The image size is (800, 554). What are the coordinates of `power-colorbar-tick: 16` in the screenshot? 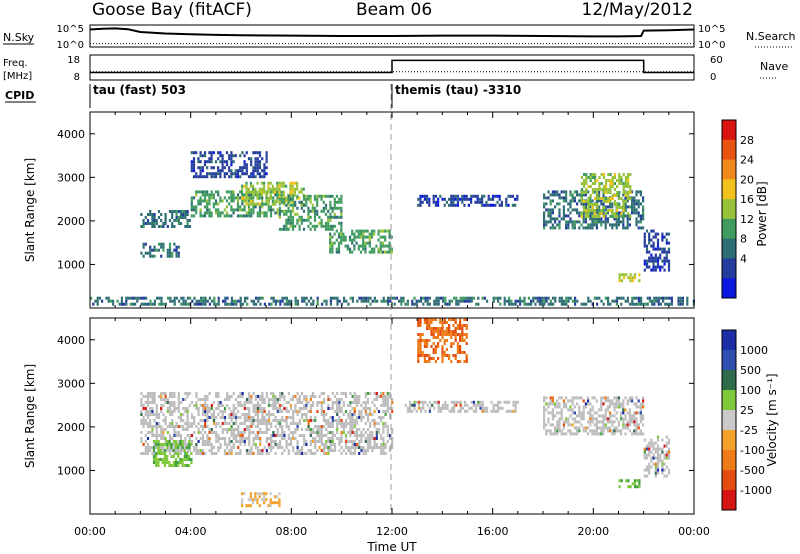 It's located at (747, 199).